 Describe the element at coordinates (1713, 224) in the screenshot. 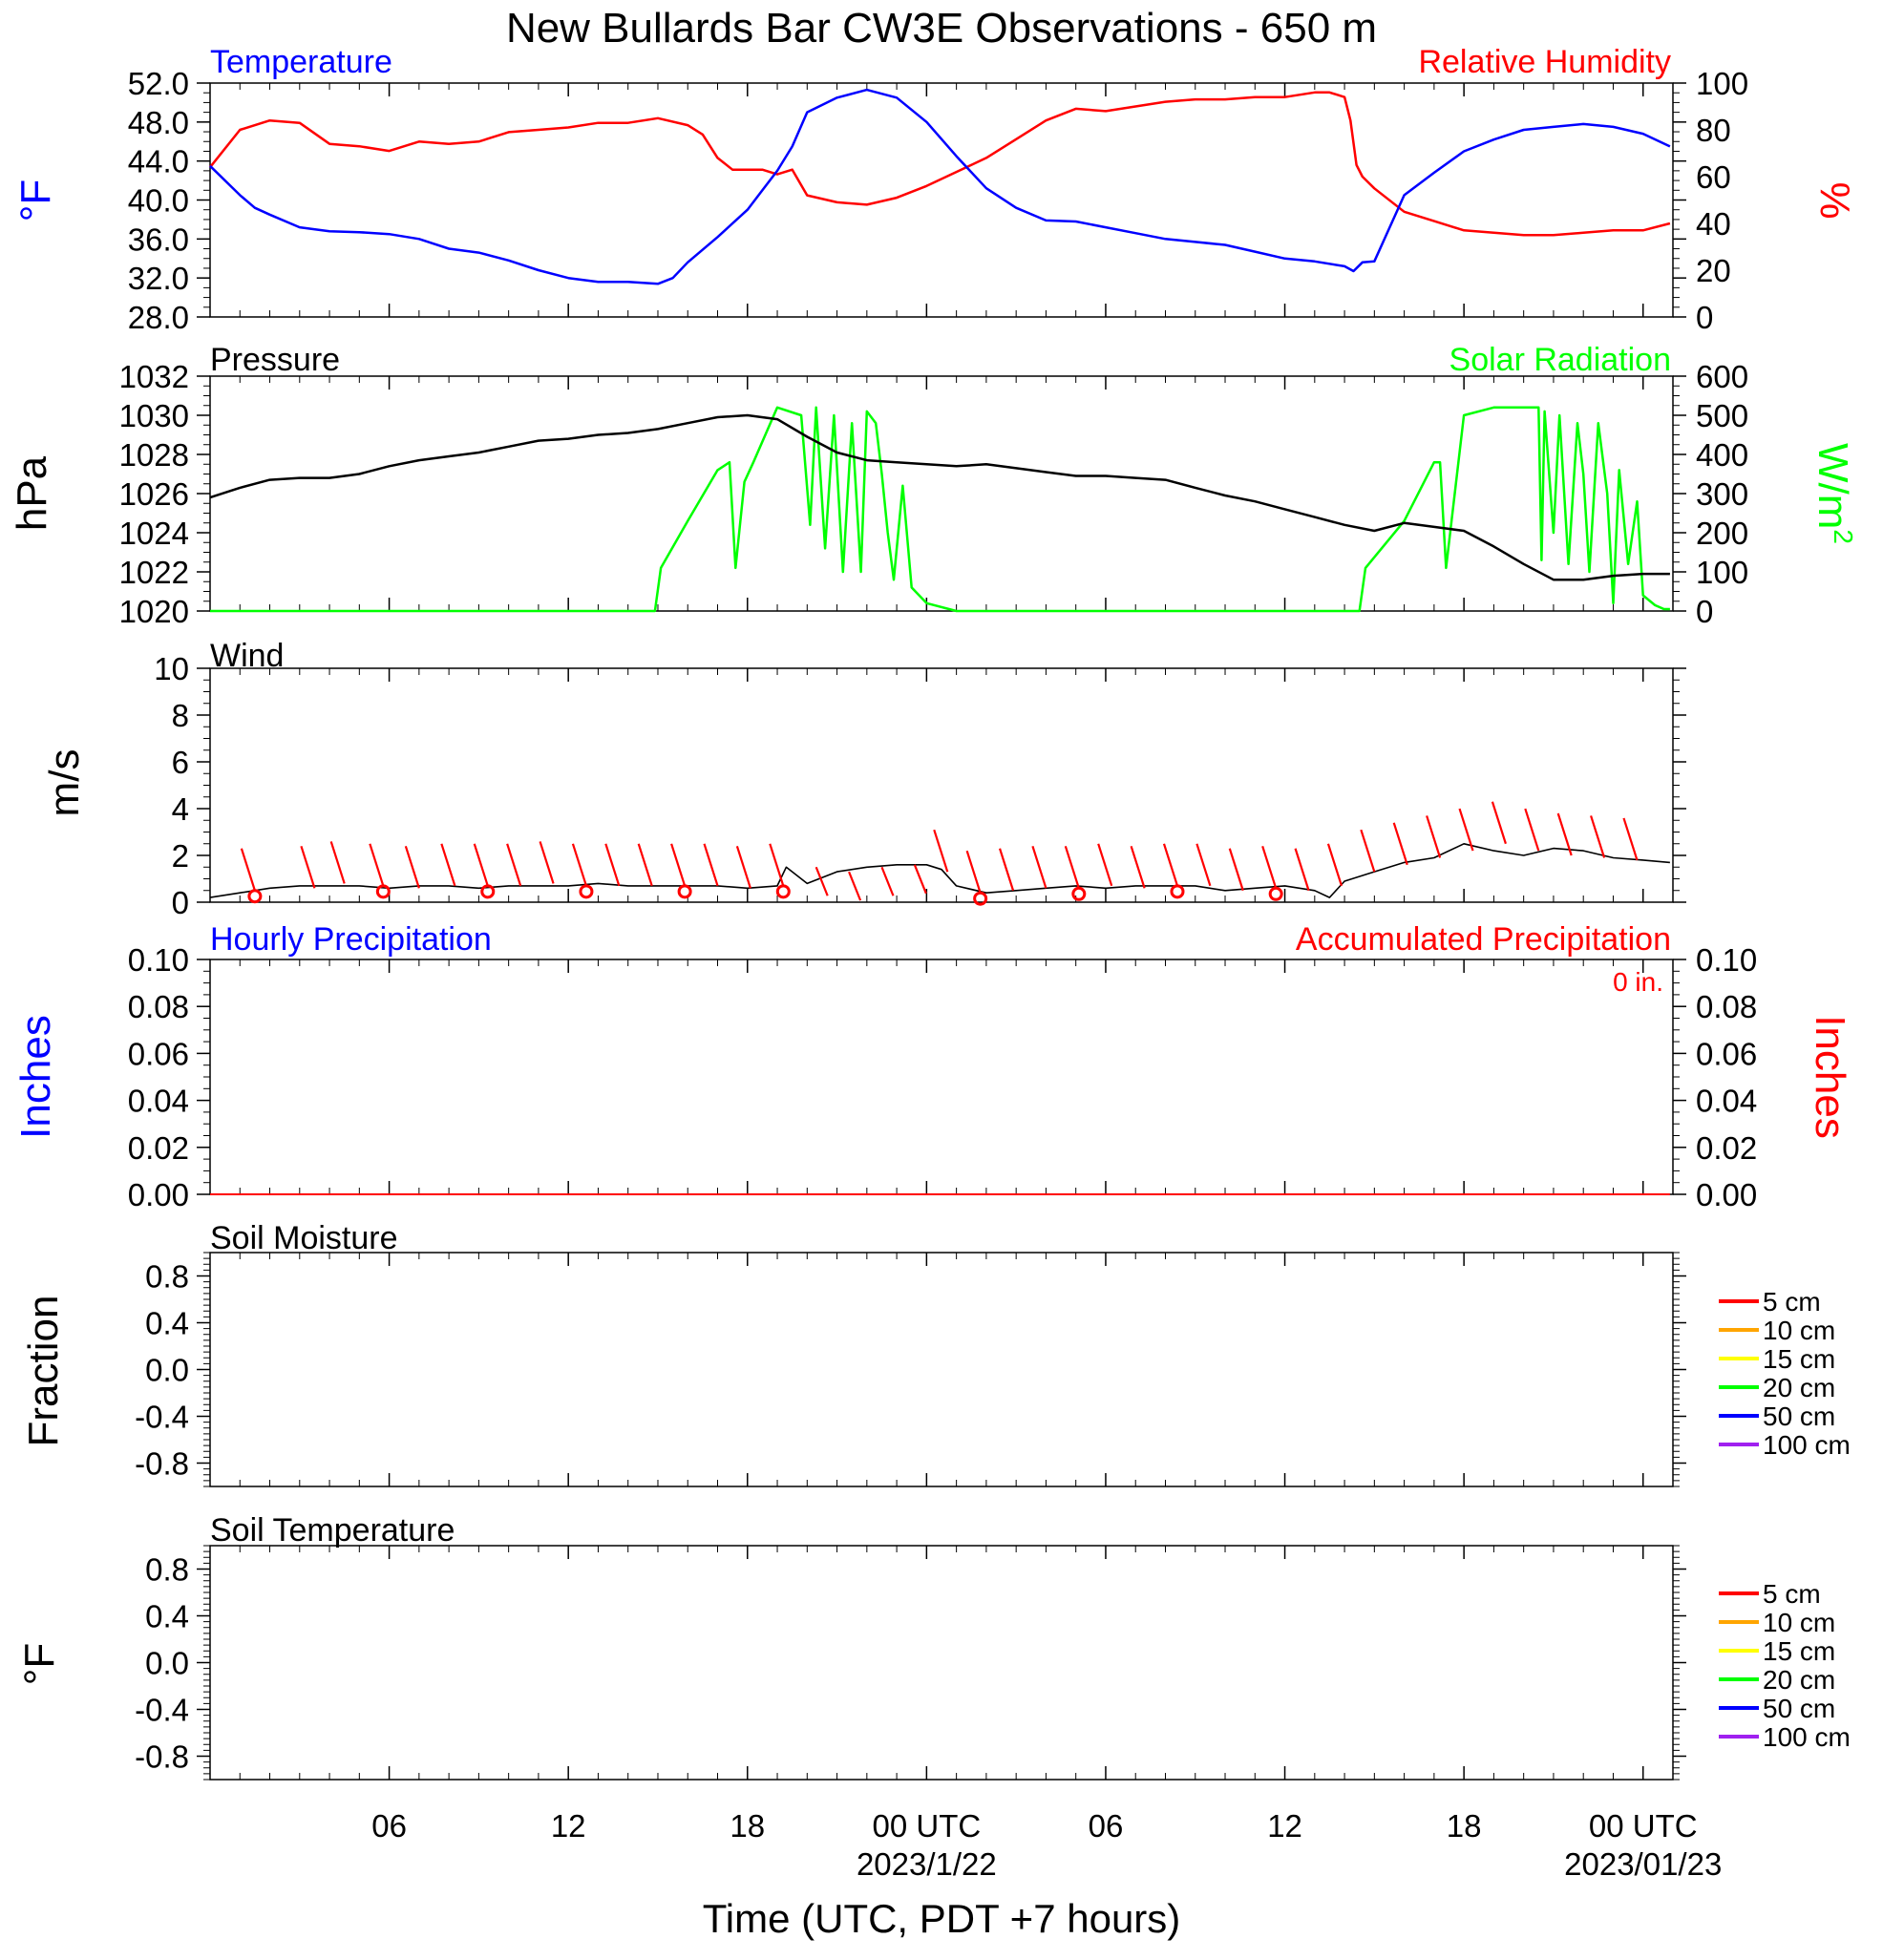

I see `temp-right-tick-label: 40` at that location.